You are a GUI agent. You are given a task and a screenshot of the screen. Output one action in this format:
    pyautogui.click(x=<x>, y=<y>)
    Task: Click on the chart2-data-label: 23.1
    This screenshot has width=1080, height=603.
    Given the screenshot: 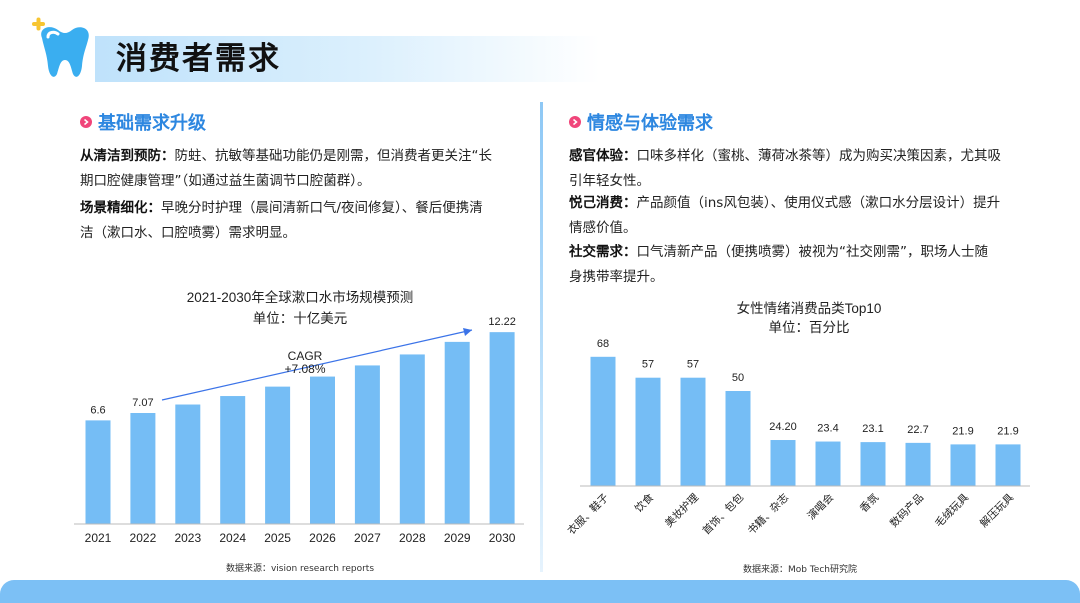 What is the action you would take?
    pyautogui.click(x=872, y=429)
    